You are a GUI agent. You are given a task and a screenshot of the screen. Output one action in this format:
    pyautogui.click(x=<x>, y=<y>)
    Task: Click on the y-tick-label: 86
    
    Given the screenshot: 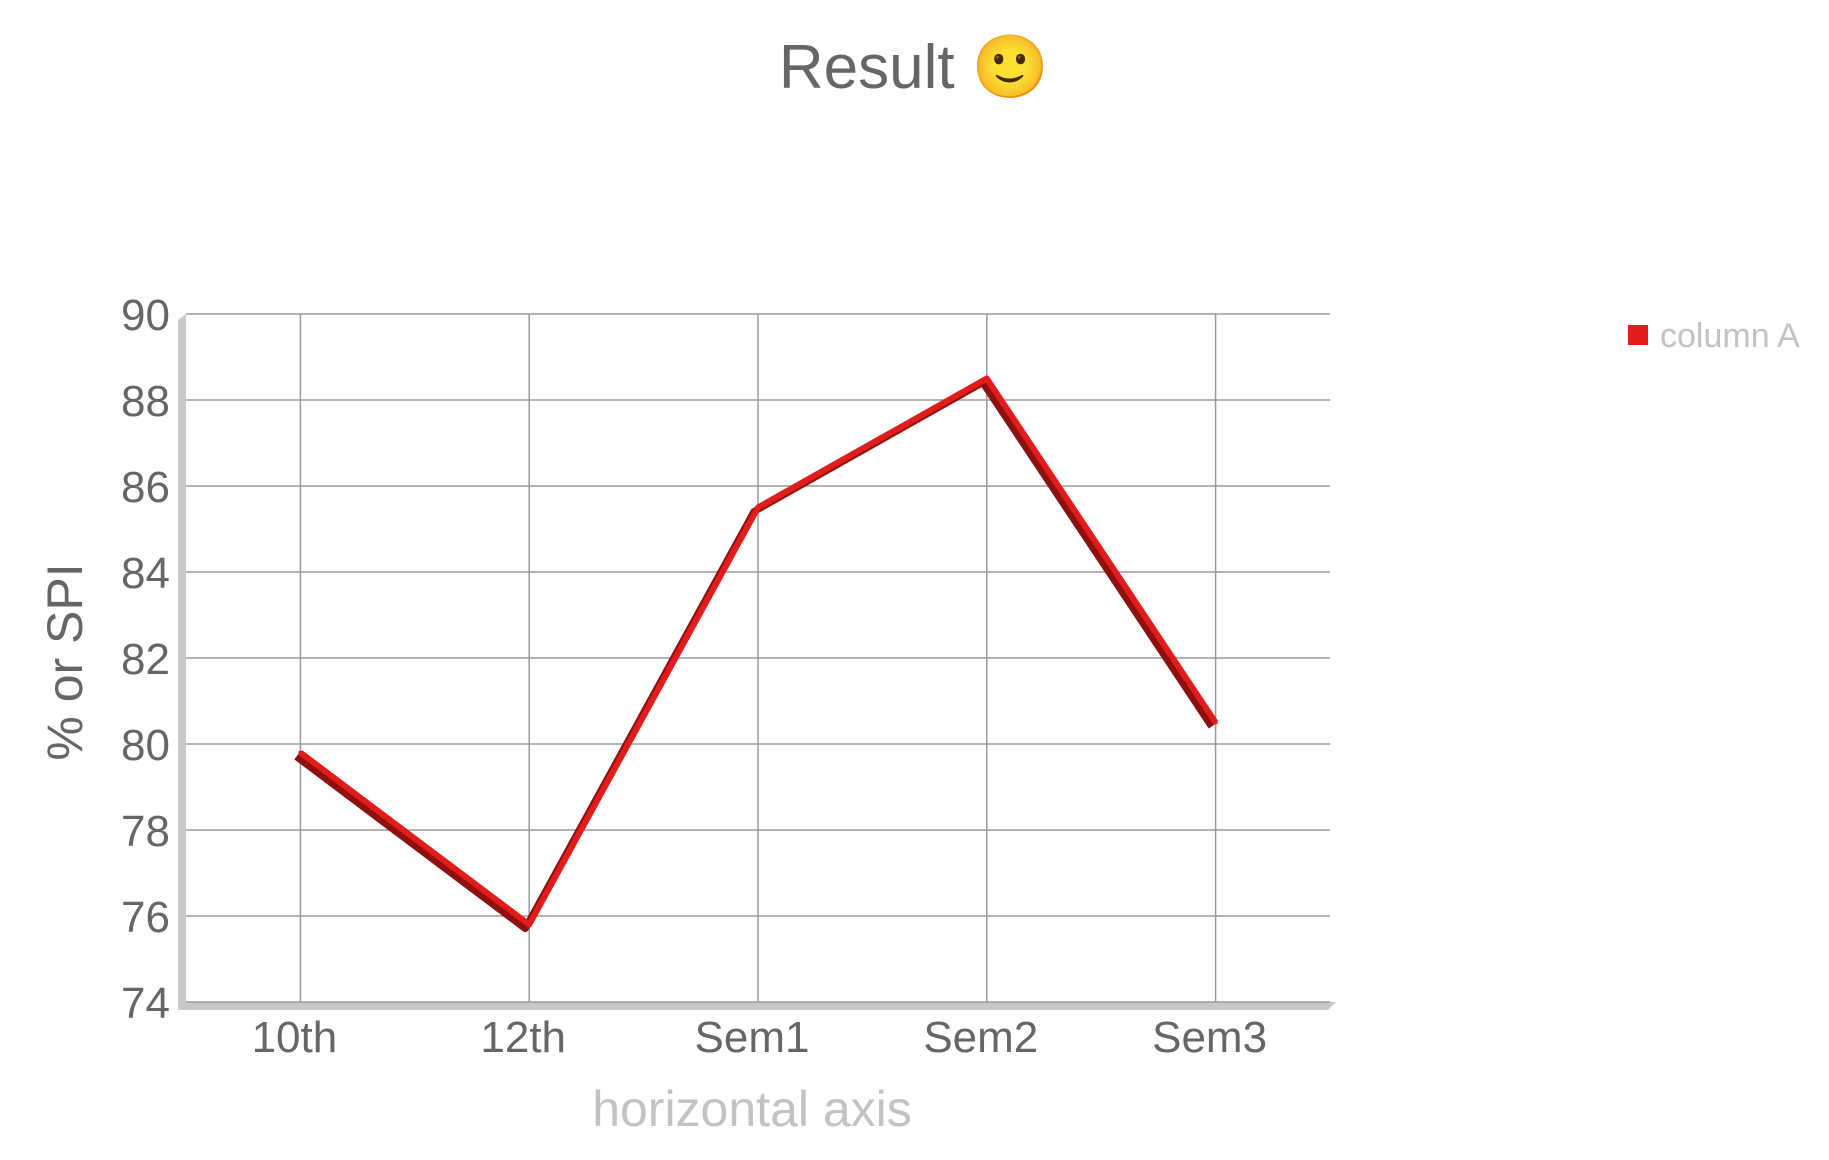 What is the action you would take?
    pyautogui.click(x=145, y=487)
    